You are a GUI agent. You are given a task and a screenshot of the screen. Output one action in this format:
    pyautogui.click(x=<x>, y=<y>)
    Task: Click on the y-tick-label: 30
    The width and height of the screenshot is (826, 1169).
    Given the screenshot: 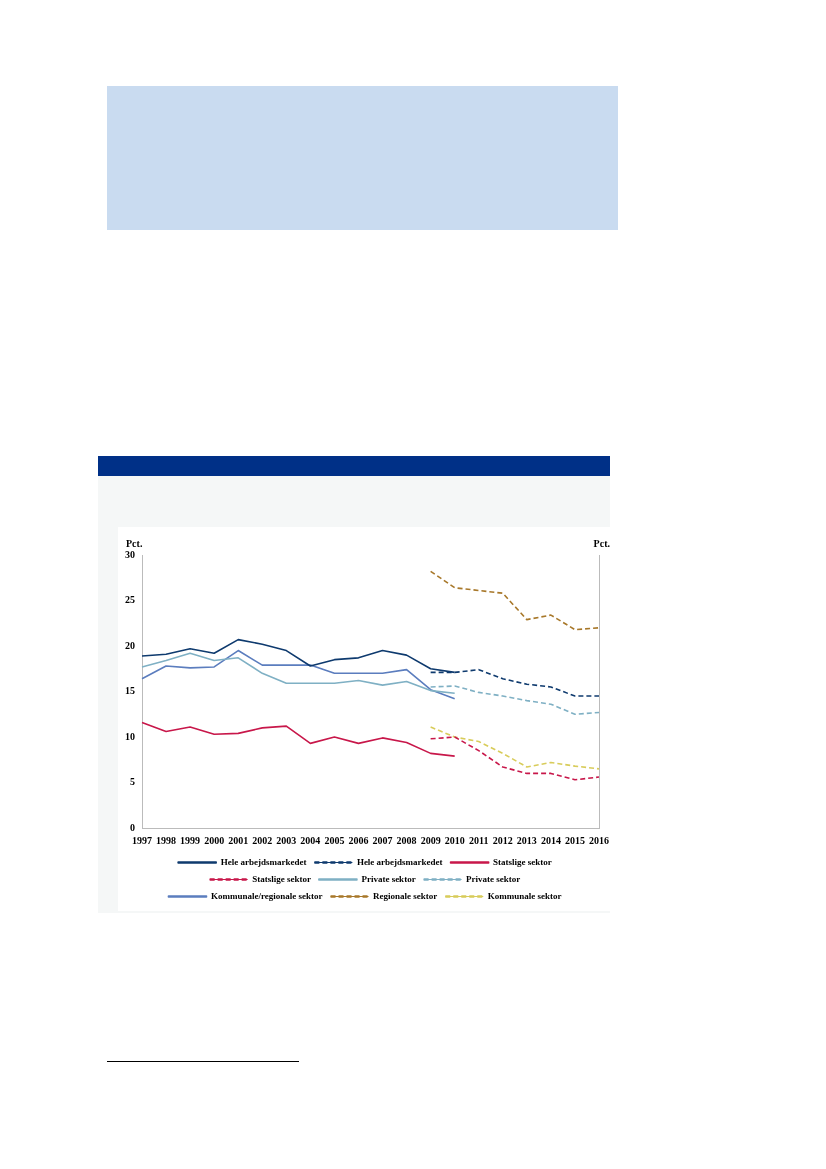 What is the action you would take?
    pyautogui.click(x=130, y=554)
    